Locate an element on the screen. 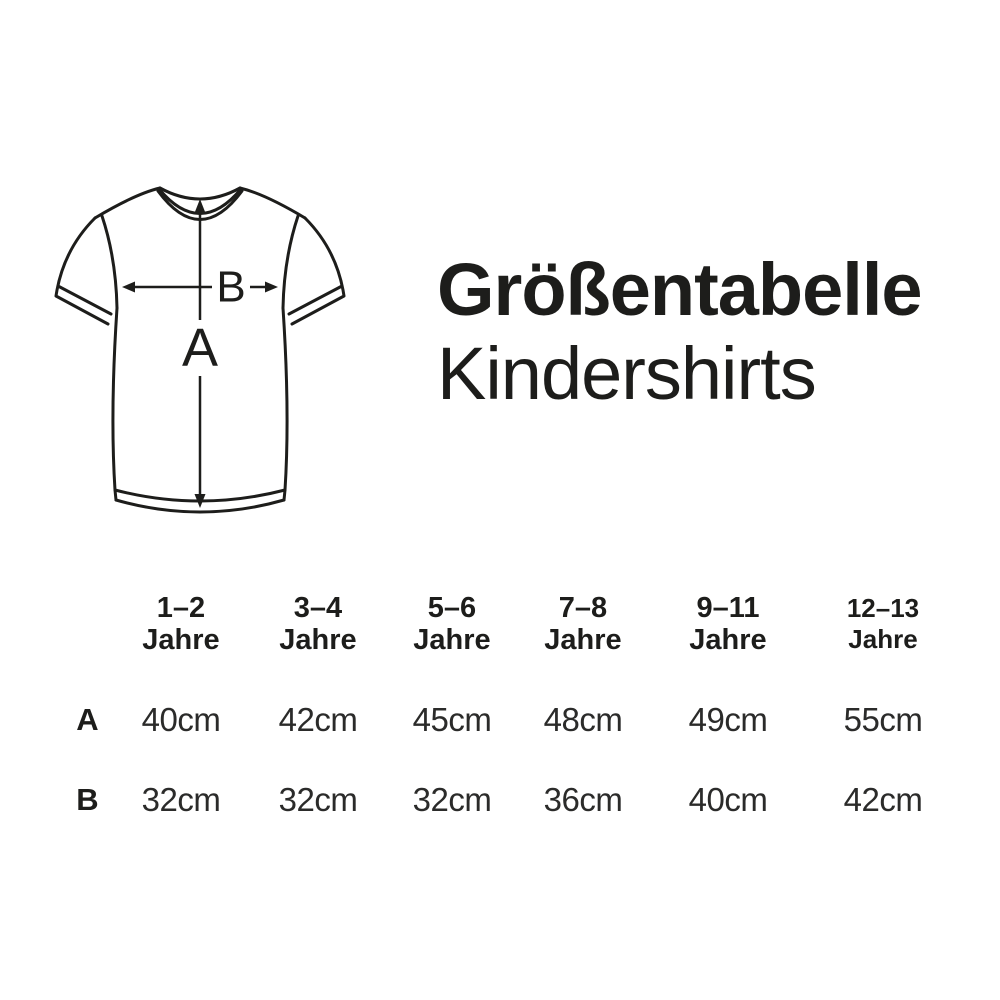 The image size is (1000, 1000). age-range: 3–4 is located at coordinates (318, 608).